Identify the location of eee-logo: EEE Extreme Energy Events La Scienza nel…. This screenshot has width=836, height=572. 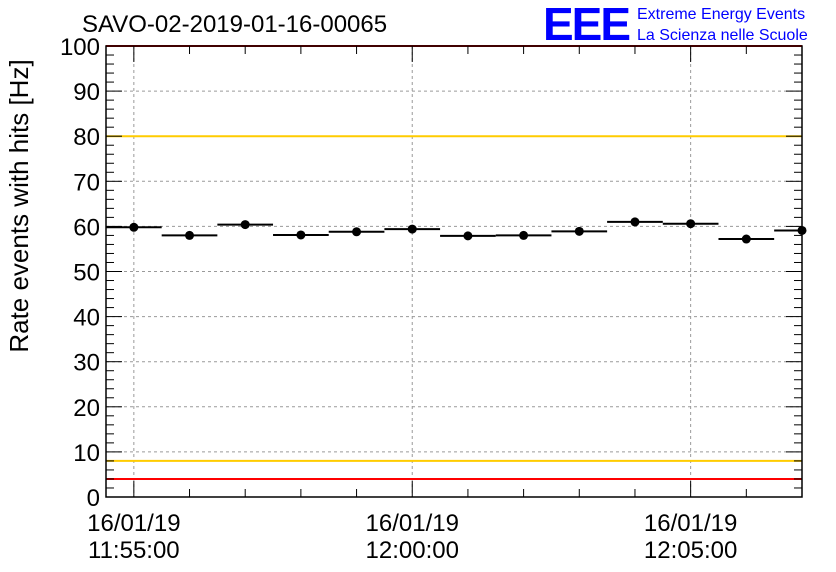
(675, 25).